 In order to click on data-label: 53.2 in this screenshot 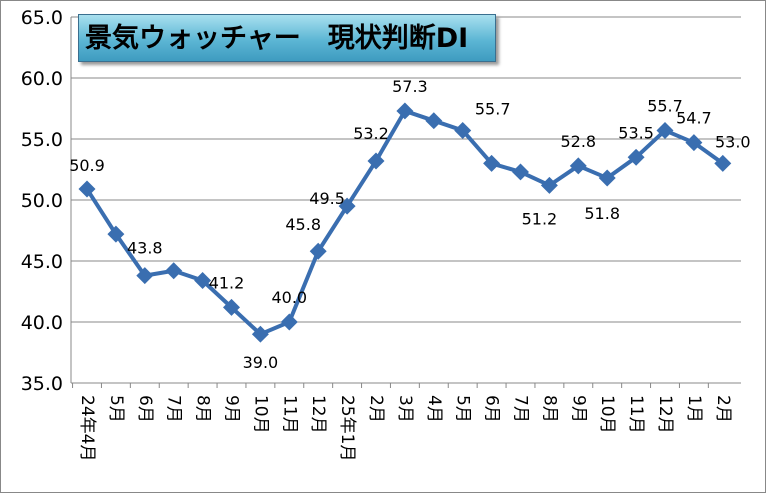, I will do `click(371, 133)`.